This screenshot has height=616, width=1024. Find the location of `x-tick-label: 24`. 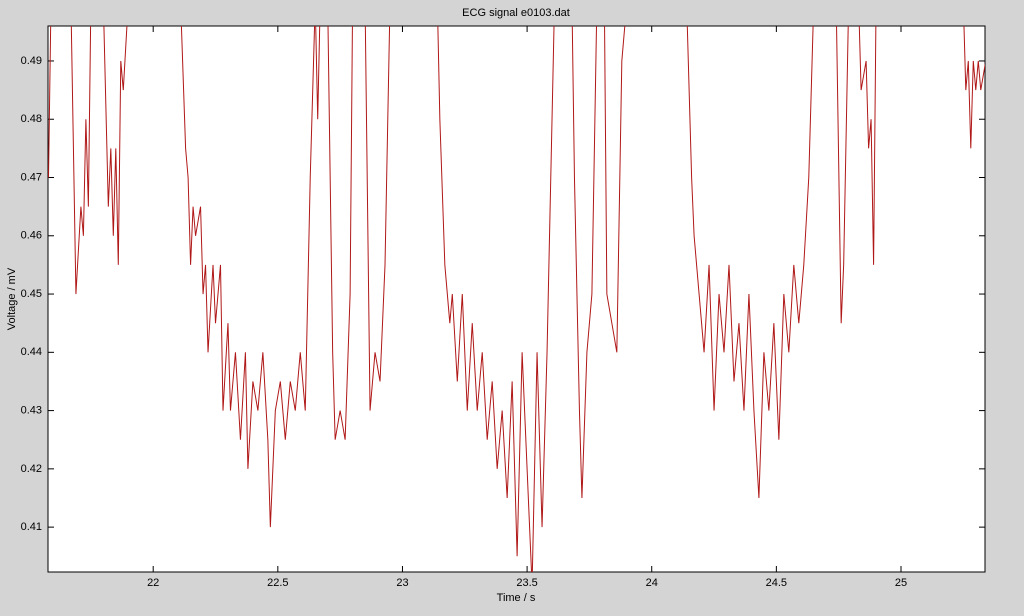

x-tick-label: 24 is located at coordinates (652, 583).